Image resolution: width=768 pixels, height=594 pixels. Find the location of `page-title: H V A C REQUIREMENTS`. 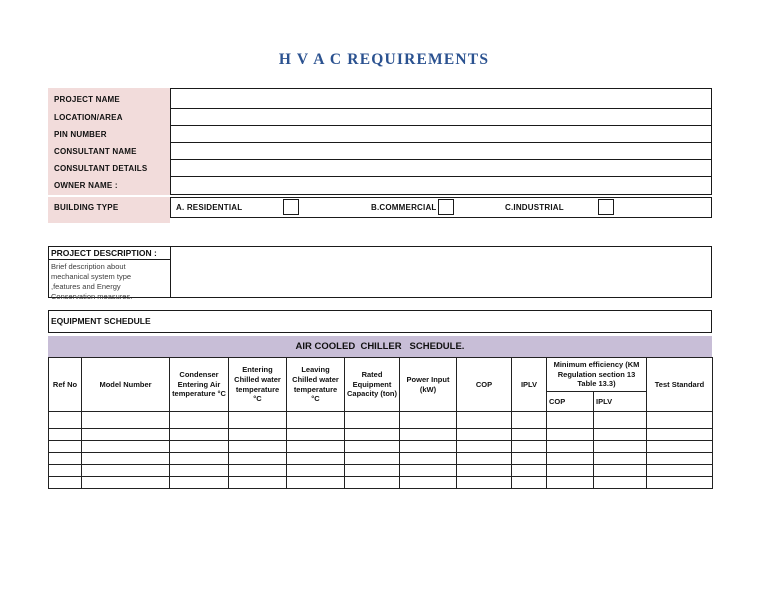

page-title: H V A C REQUIREMENTS is located at coordinates (384, 59).